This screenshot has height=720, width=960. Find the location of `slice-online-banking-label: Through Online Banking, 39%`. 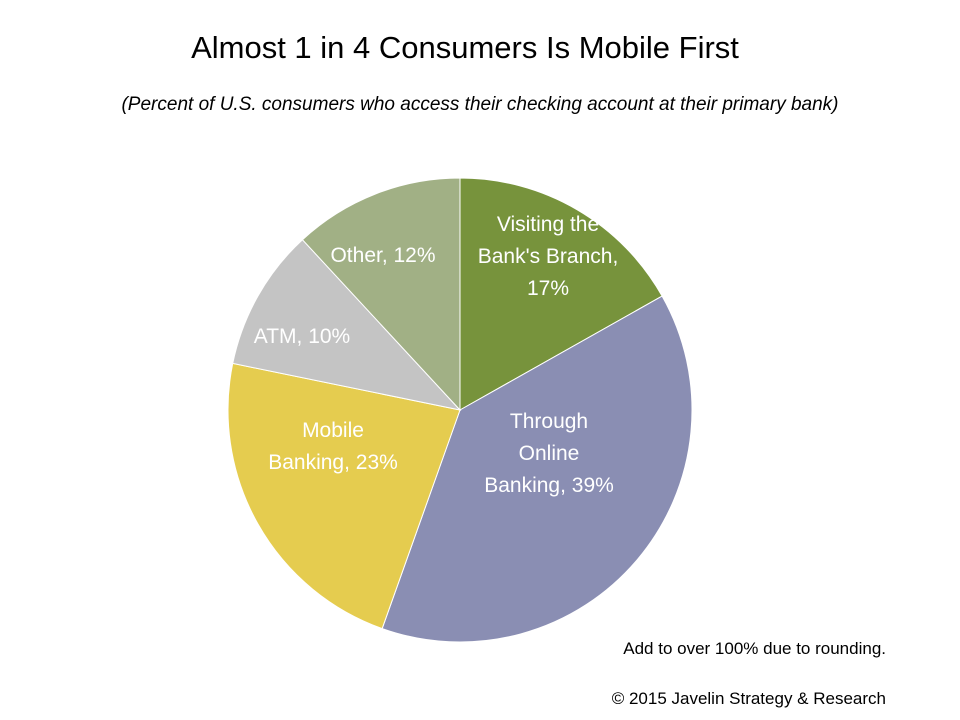

slice-online-banking-label: Through Online Banking, 39% is located at coordinates (549, 453).